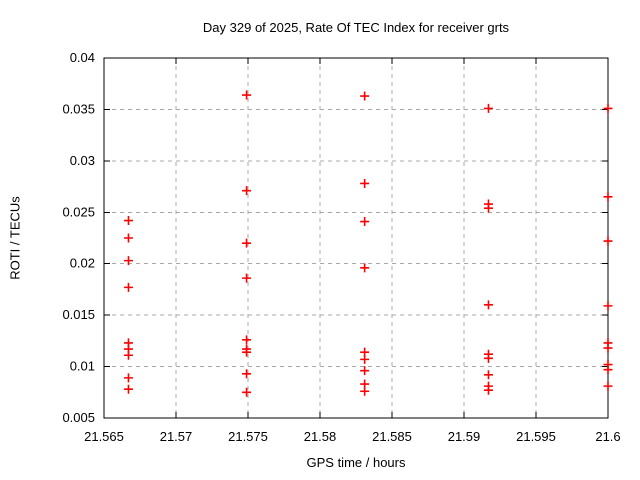 The width and height of the screenshot is (640, 480). What do you see at coordinates (104, 436) in the screenshot?
I see `x-tick-label: 21.565` at bounding box center [104, 436].